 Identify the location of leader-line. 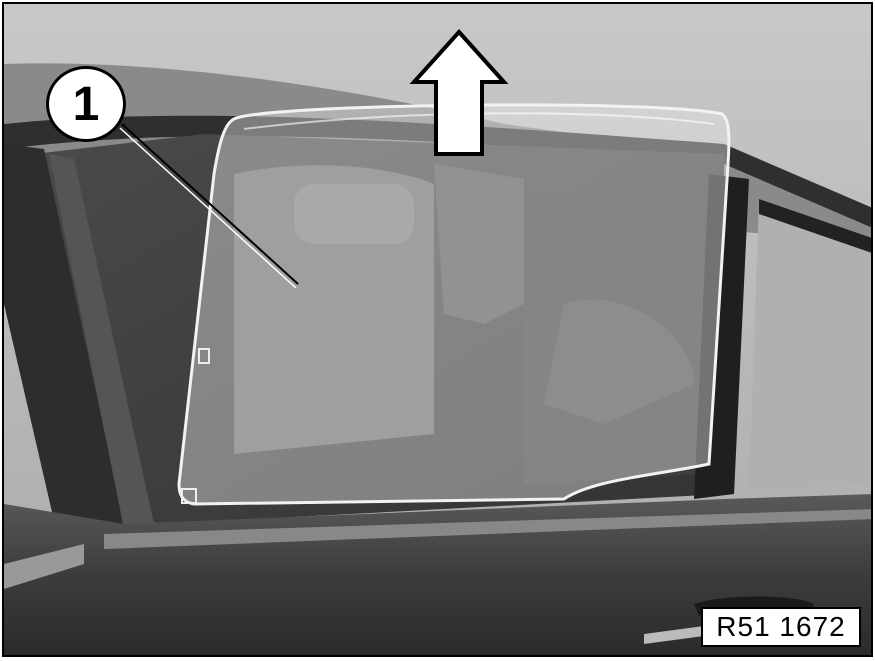
(210, 204).